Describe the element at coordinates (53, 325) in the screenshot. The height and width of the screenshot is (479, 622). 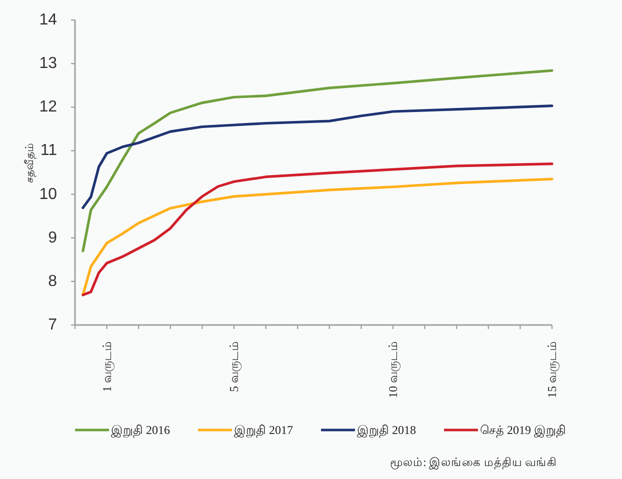
I see `y-tick-label: 7` at that location.